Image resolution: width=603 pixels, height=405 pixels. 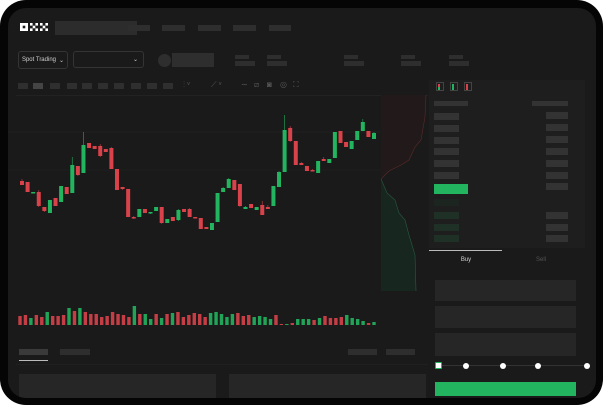 I want to click on view-all-button, so click(x=400, y=352).